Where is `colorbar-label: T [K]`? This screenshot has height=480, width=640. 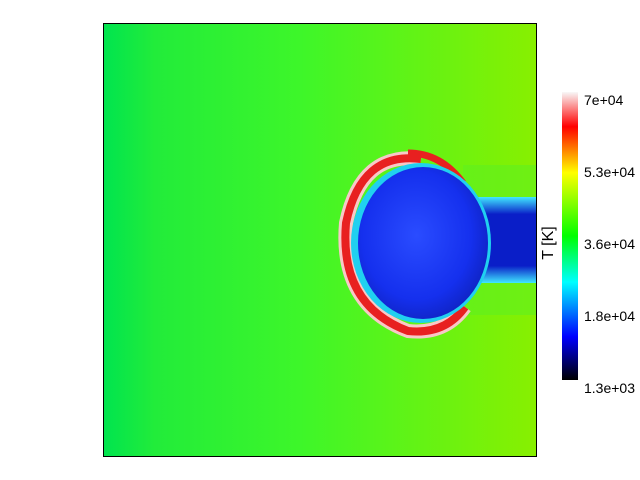 colorbar-label: T [K] is located at coordinates (548, 243).